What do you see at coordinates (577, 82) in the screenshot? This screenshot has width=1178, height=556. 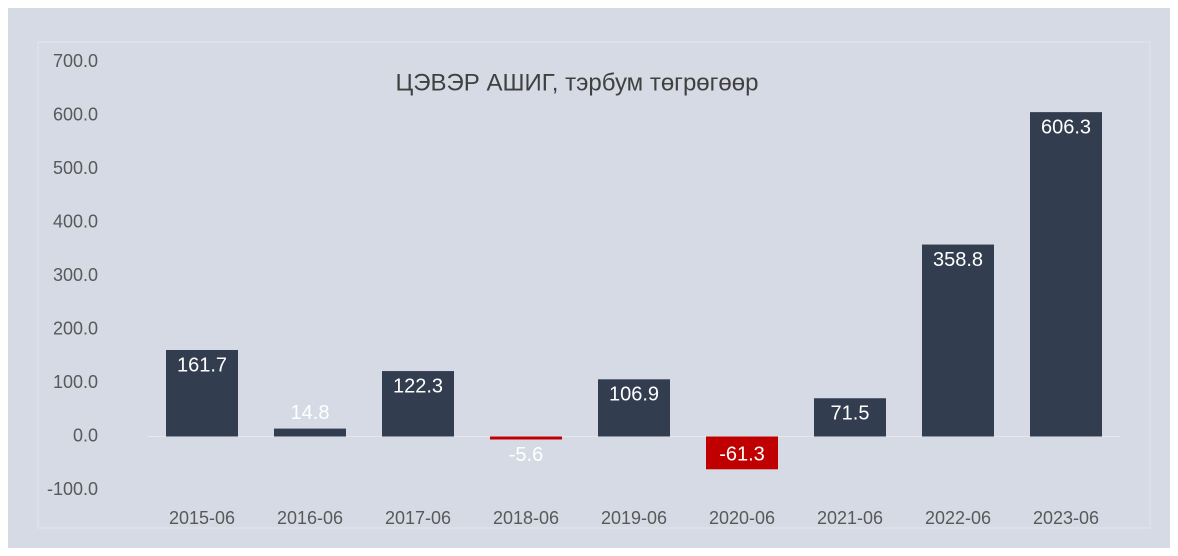 I see `chart-title: ЦЭВЭР АШИГ, тэрбум төгрөгөөр` at bounding box center [577, 82].